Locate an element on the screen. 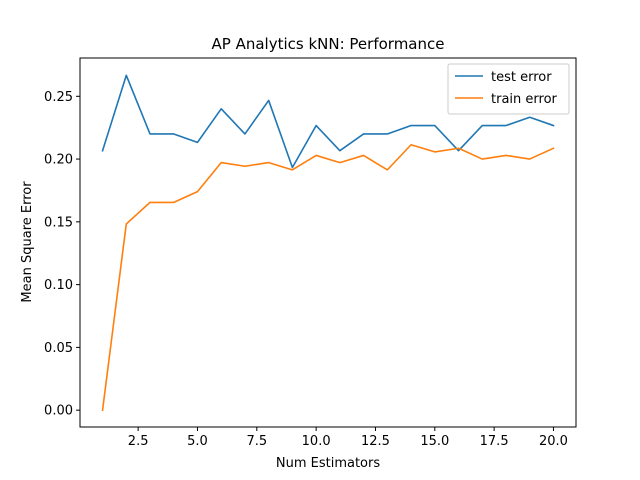 The width and height of the screenshot is (640, 480). y-tick-label: 0.25 is located at coordinates (58, 97).